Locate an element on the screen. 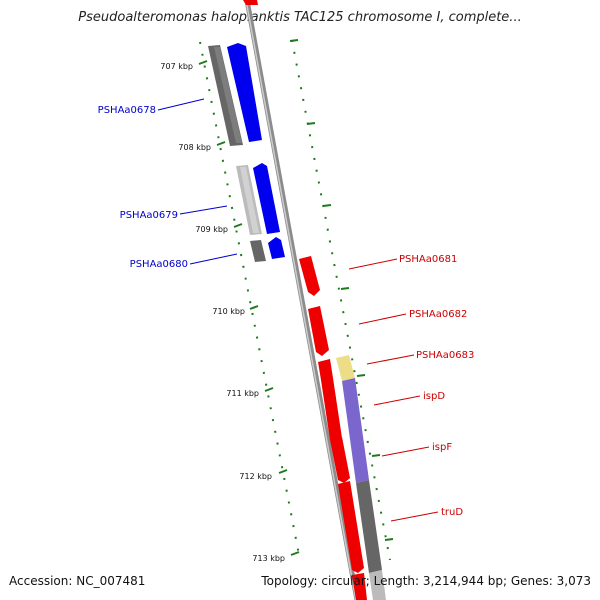 This screenshot has height=600, width=600. scale-tick-label: 707 kbp is located at coordinates (176, 66).